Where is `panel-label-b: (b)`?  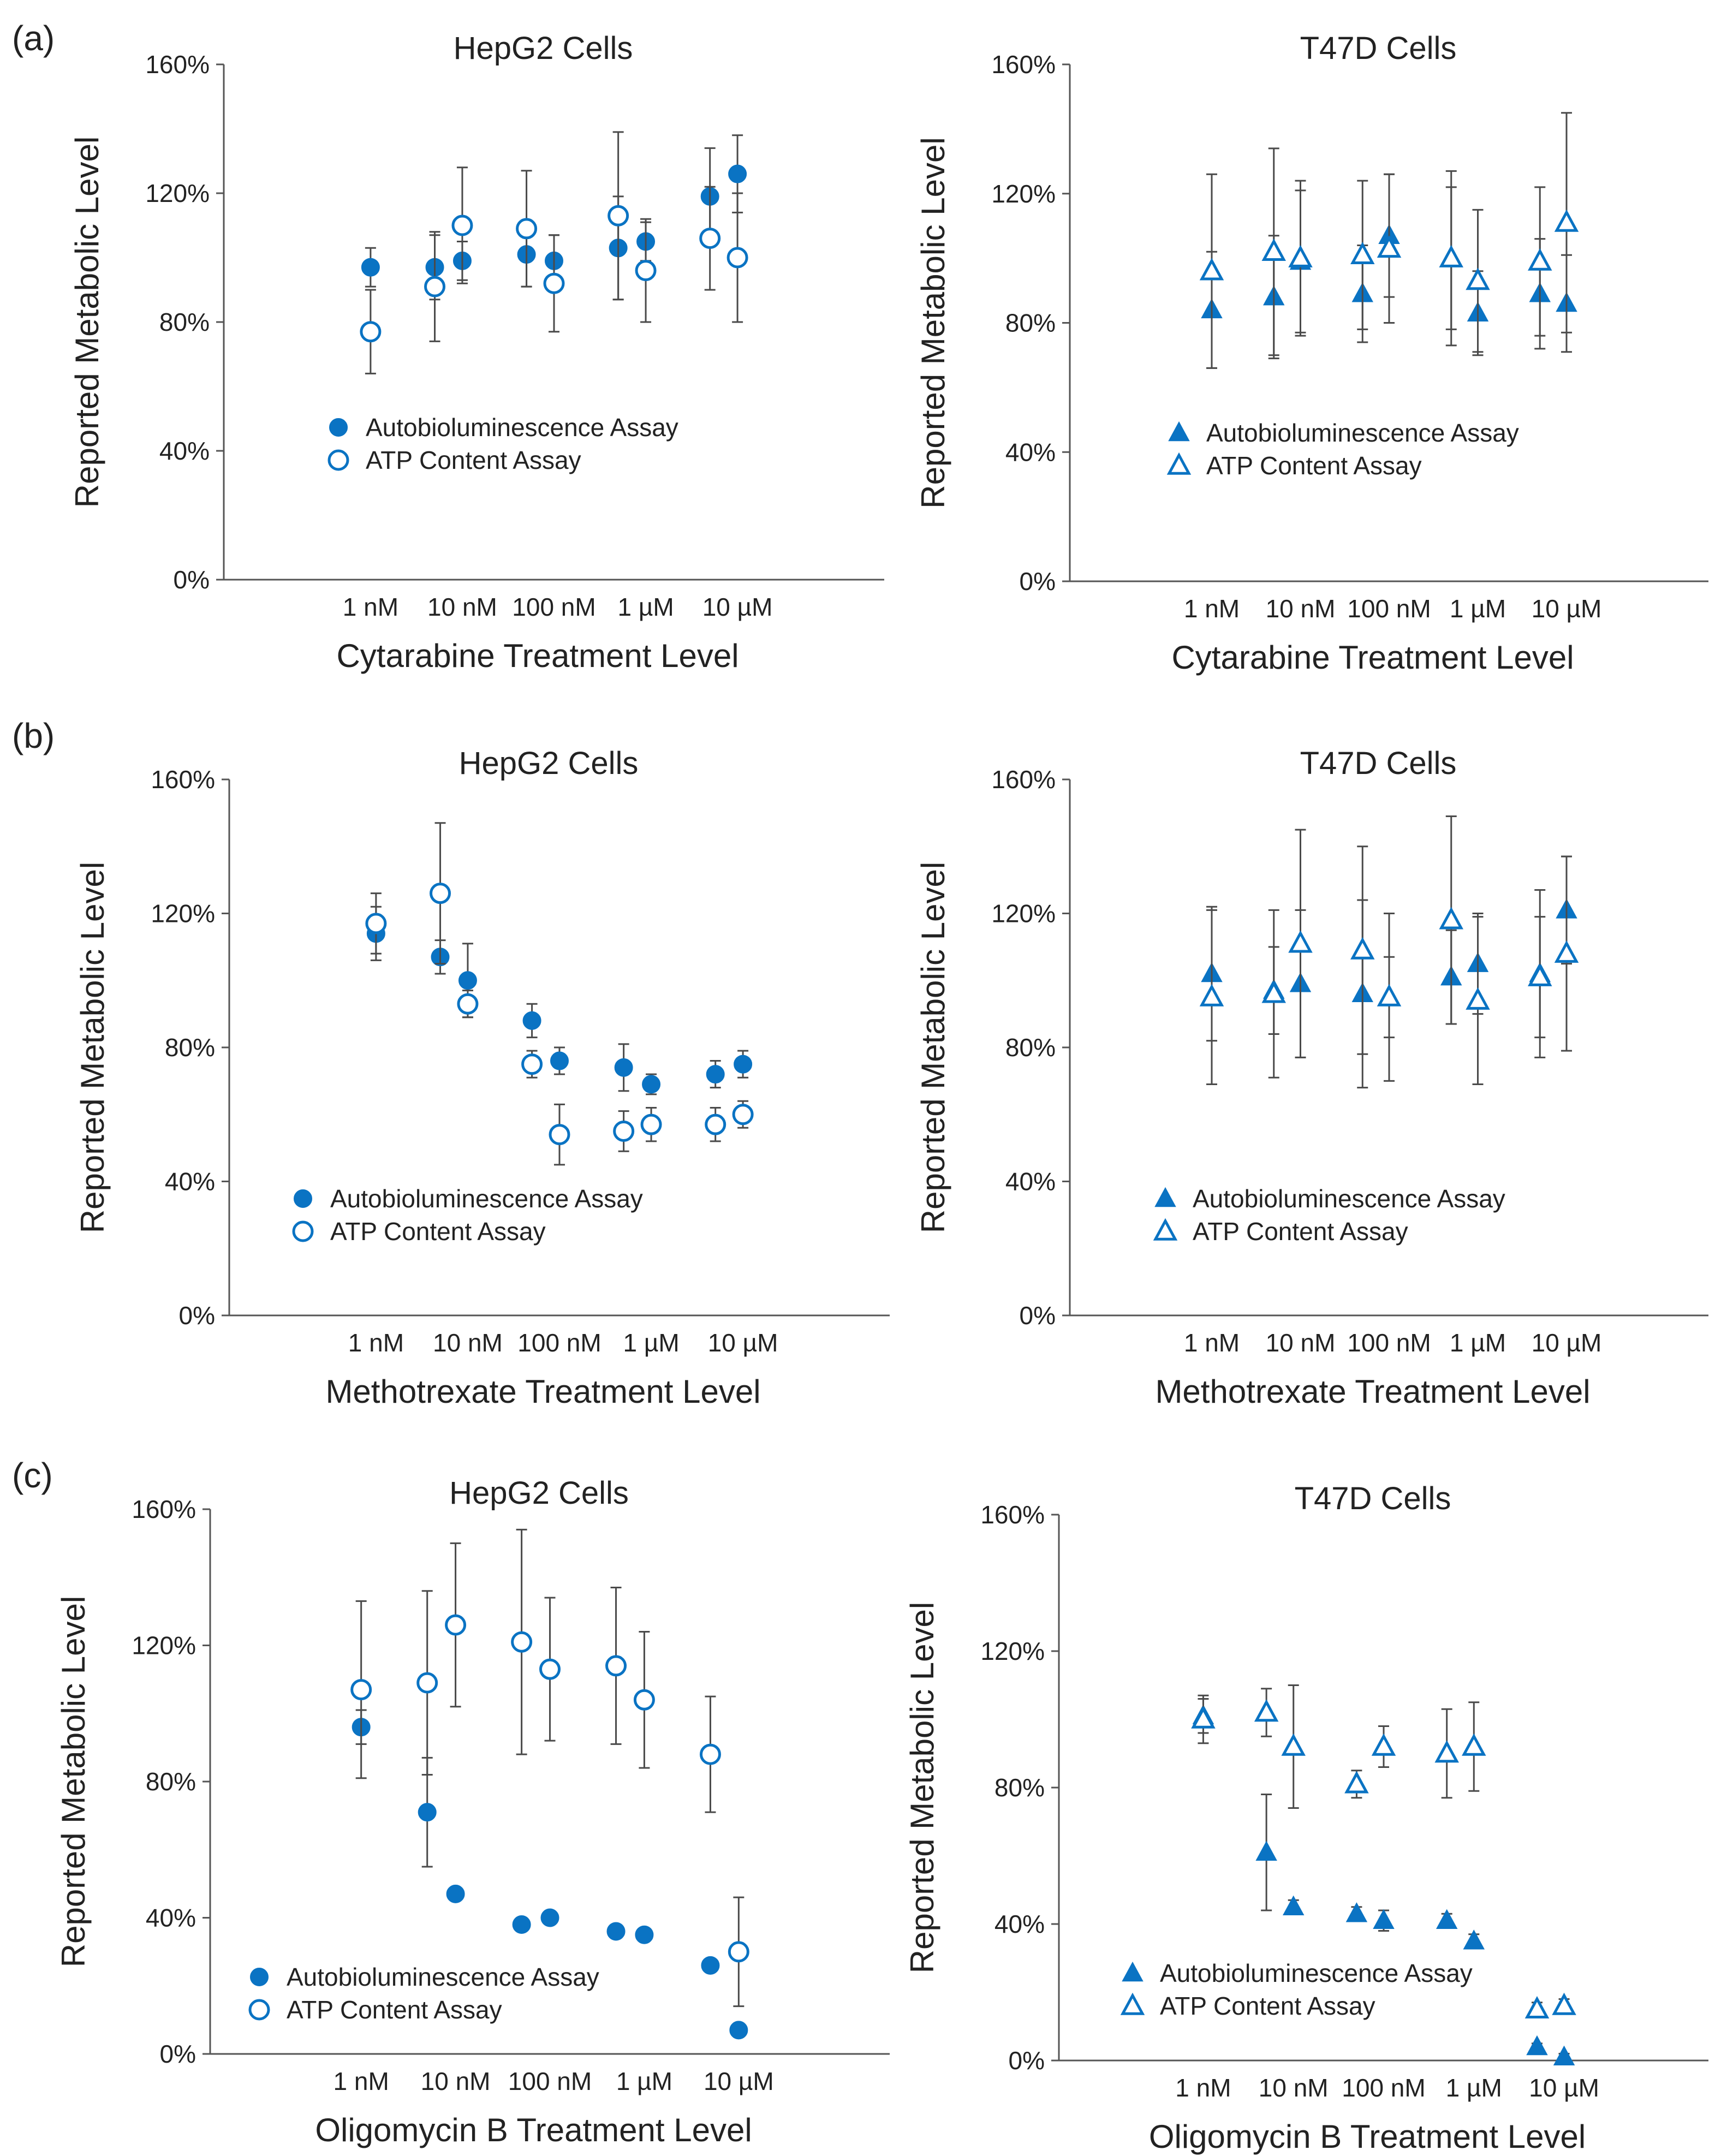 panel-label-b: (b) is located at coordinates (33, 735).